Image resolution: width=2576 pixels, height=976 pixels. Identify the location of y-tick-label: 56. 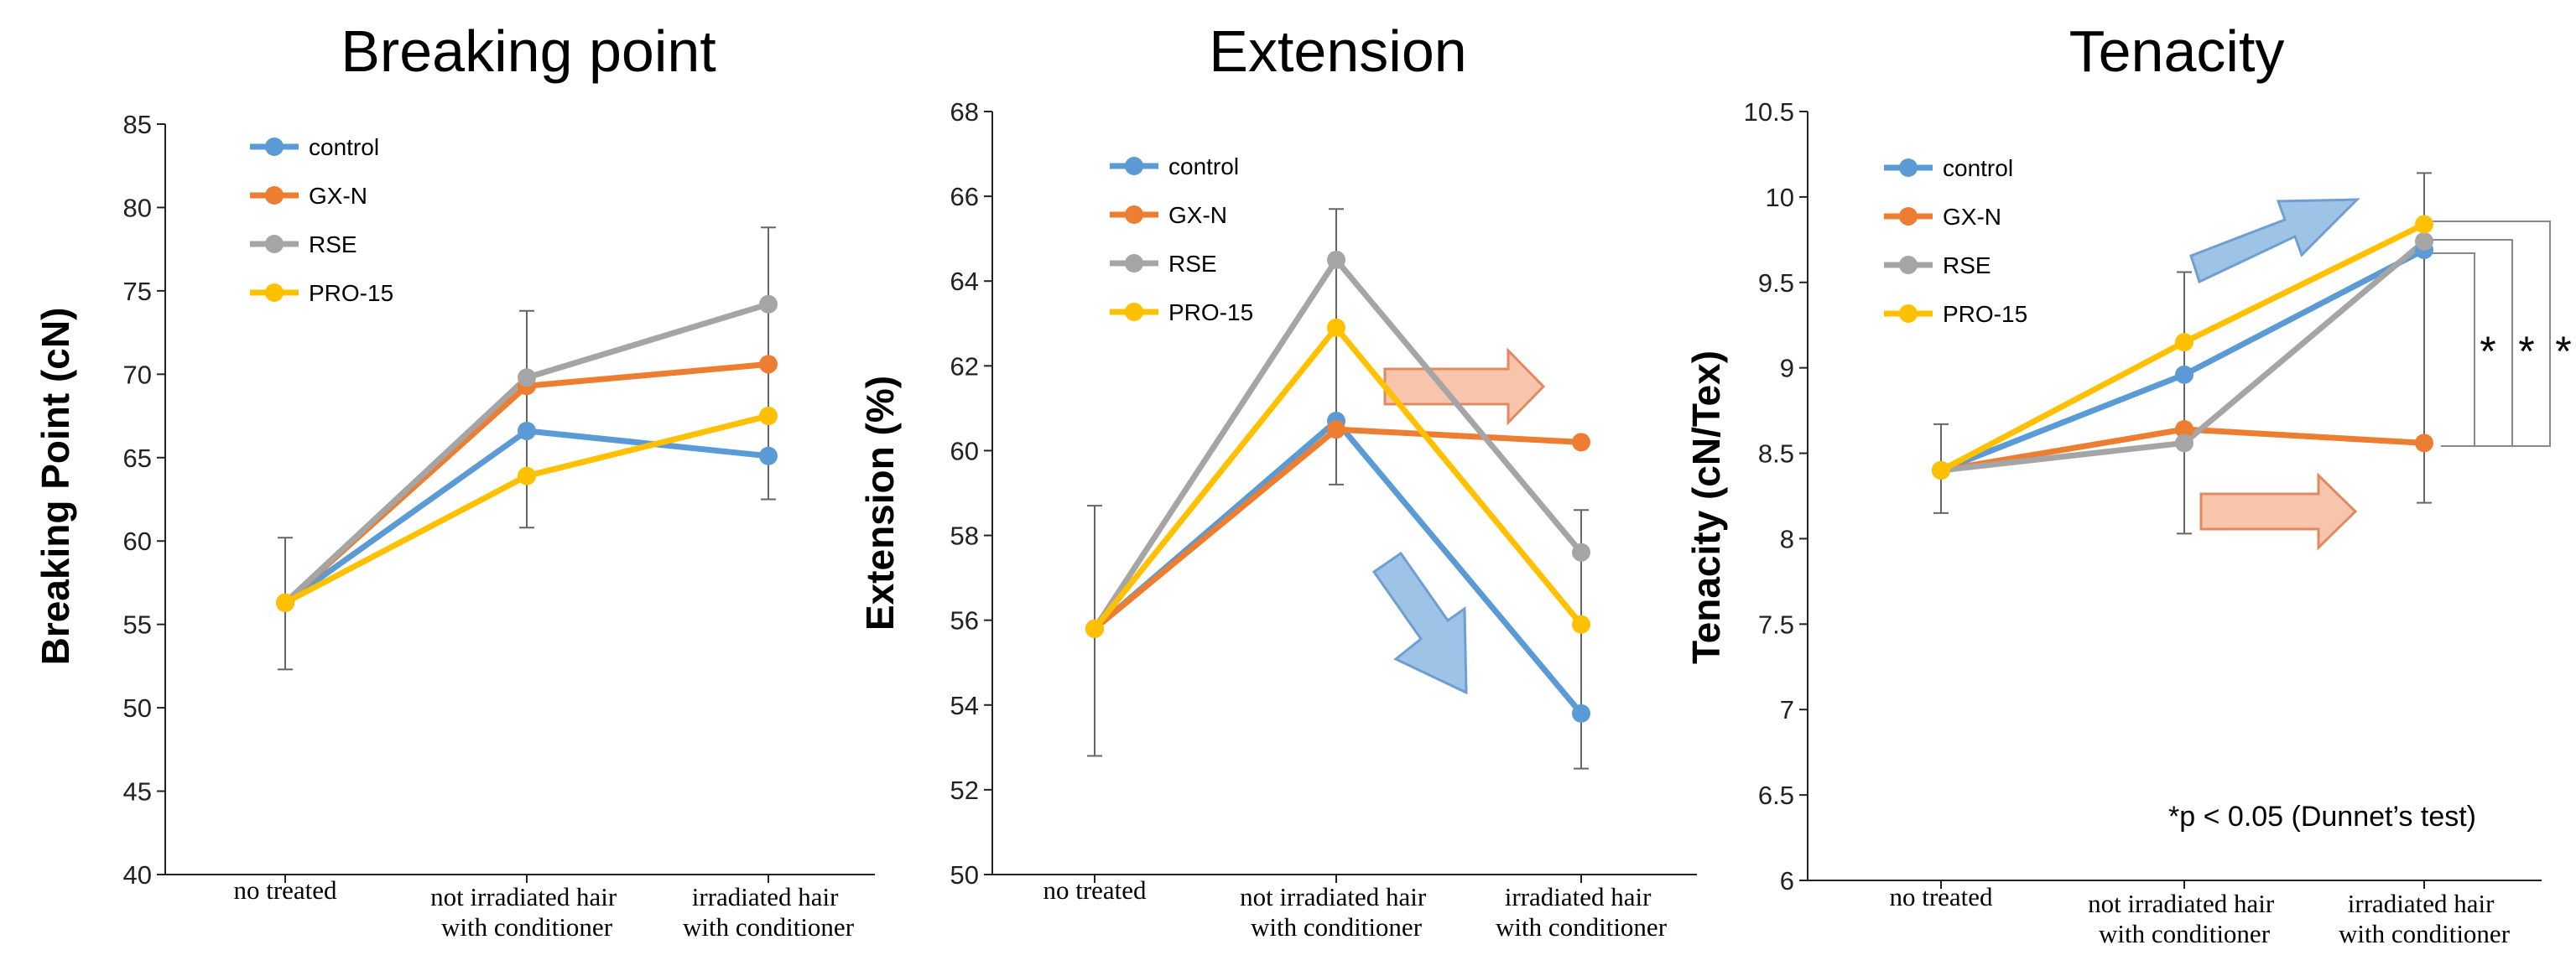
(964, 621).